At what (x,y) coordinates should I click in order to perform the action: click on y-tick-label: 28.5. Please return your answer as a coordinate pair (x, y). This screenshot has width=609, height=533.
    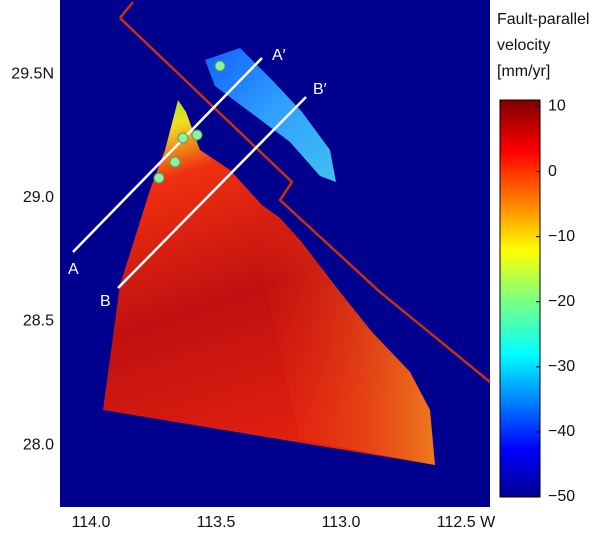
    Looking at the image, I should click on (38, 321).